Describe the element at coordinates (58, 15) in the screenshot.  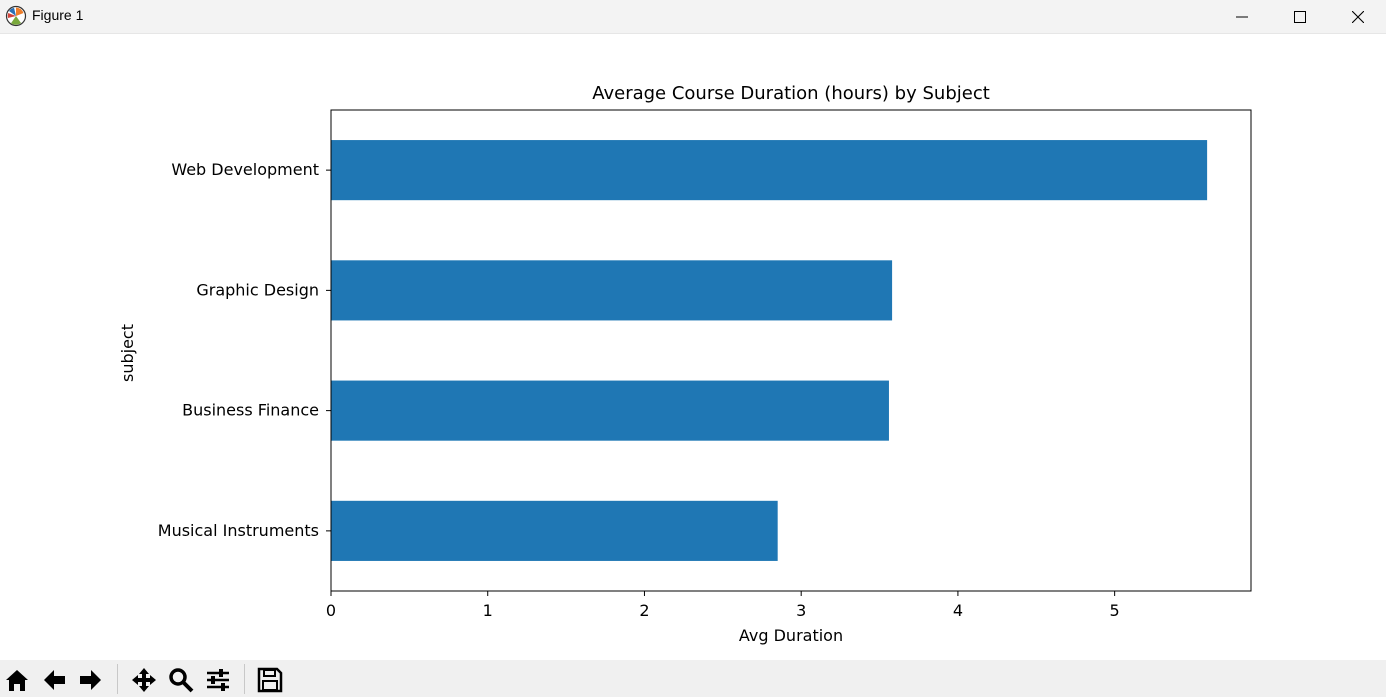
I see `window-title: Figure 1` at that location.